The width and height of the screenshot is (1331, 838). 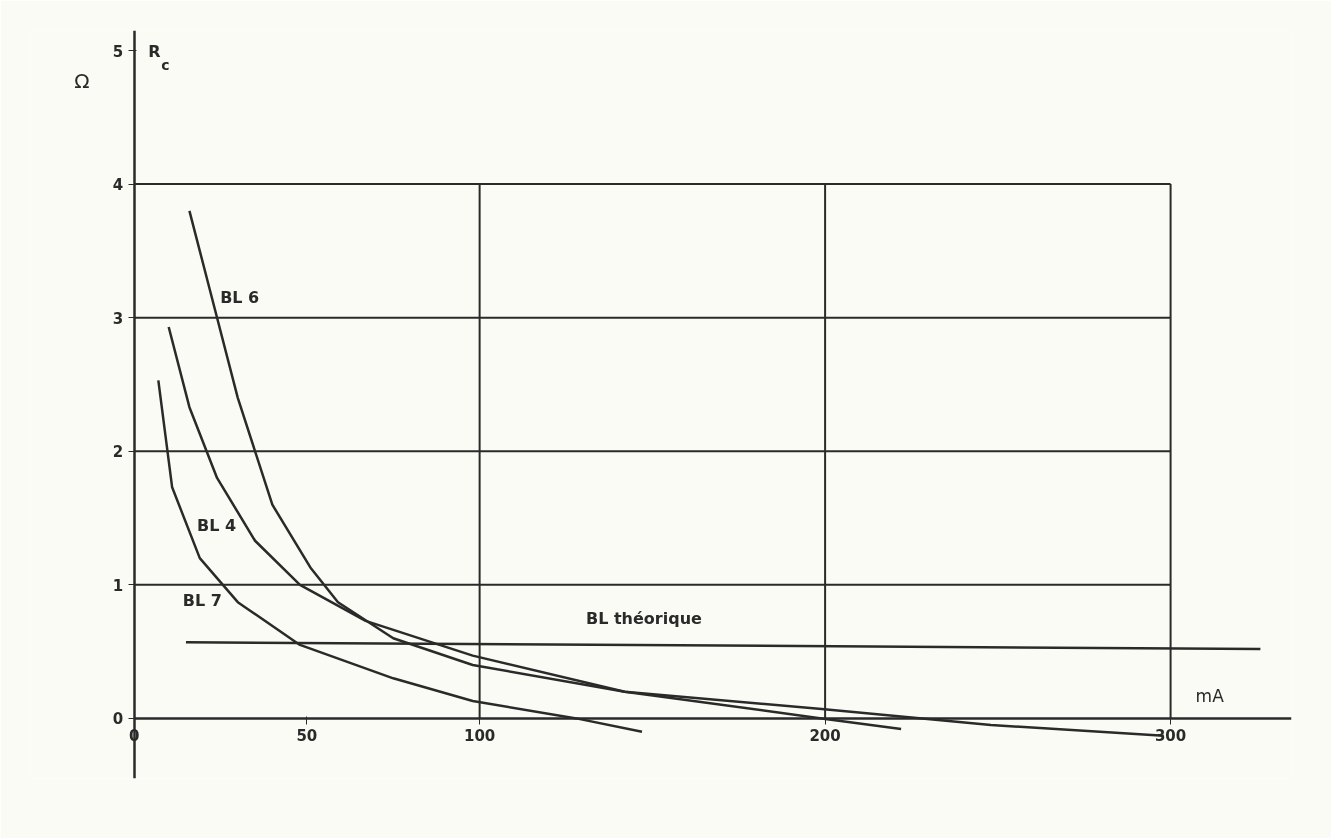 What do you see at coordinates (1210, 696) in the screenshot?
I see `x-axis-title: mA` at bounding box center [1210, 696].